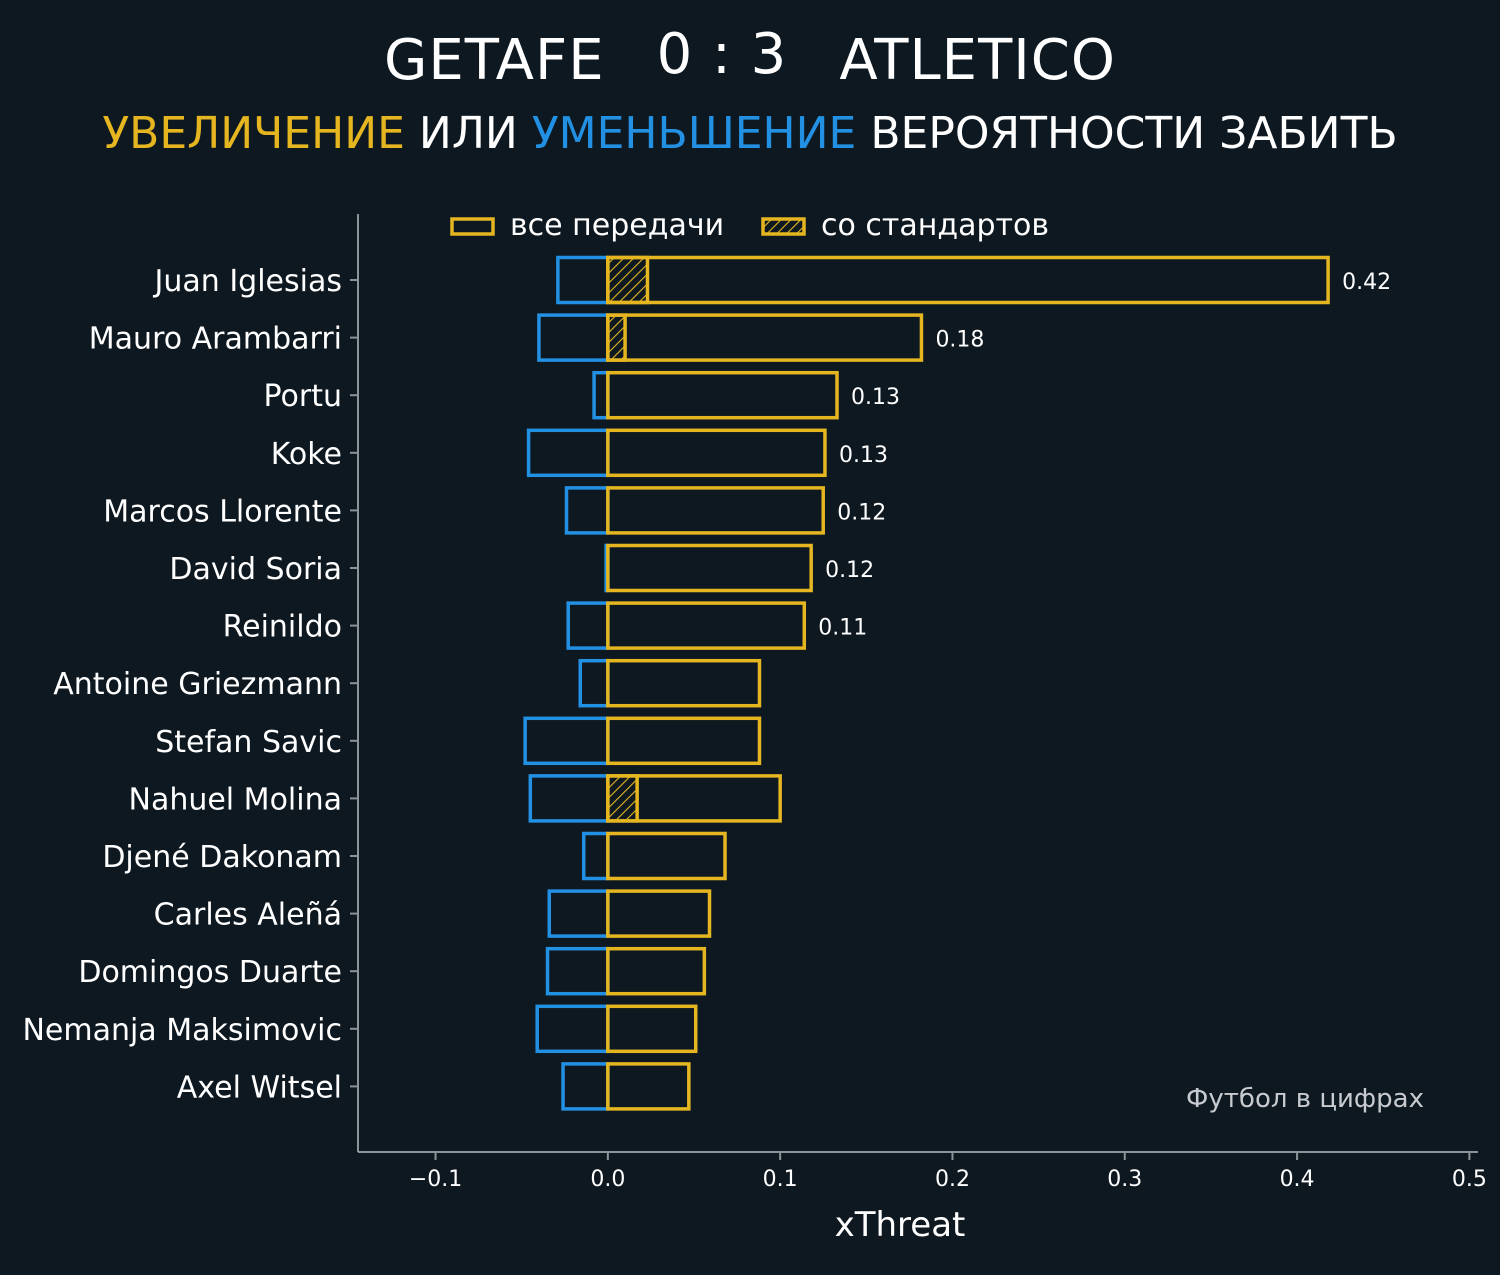 The height and width of the screenshot is (1275, 1500). What do you see at coordinates (210, 972) in the screenshot?
I see `y-tick-label: Domingos Duarte` at bounding box center [210, 972].